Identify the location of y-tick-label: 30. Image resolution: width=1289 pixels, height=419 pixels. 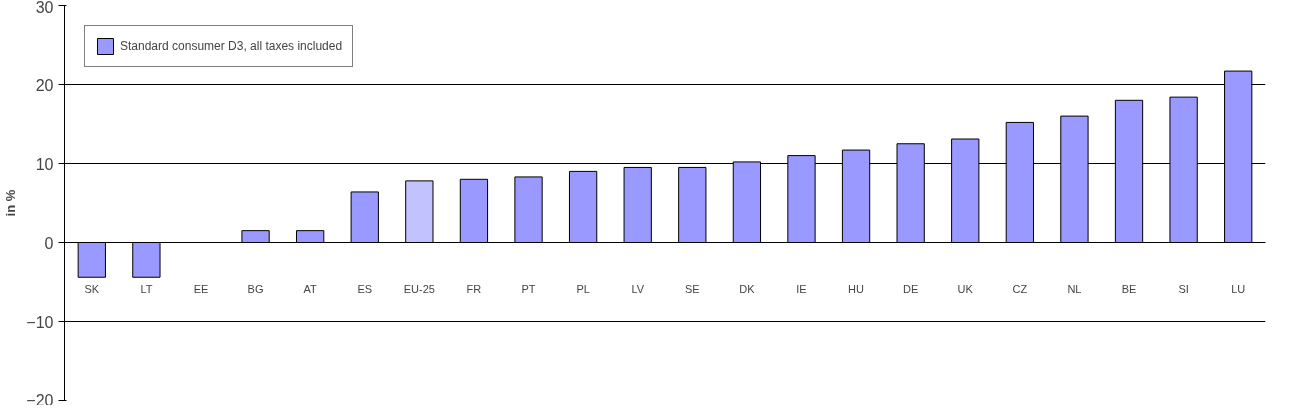
(44, 8).